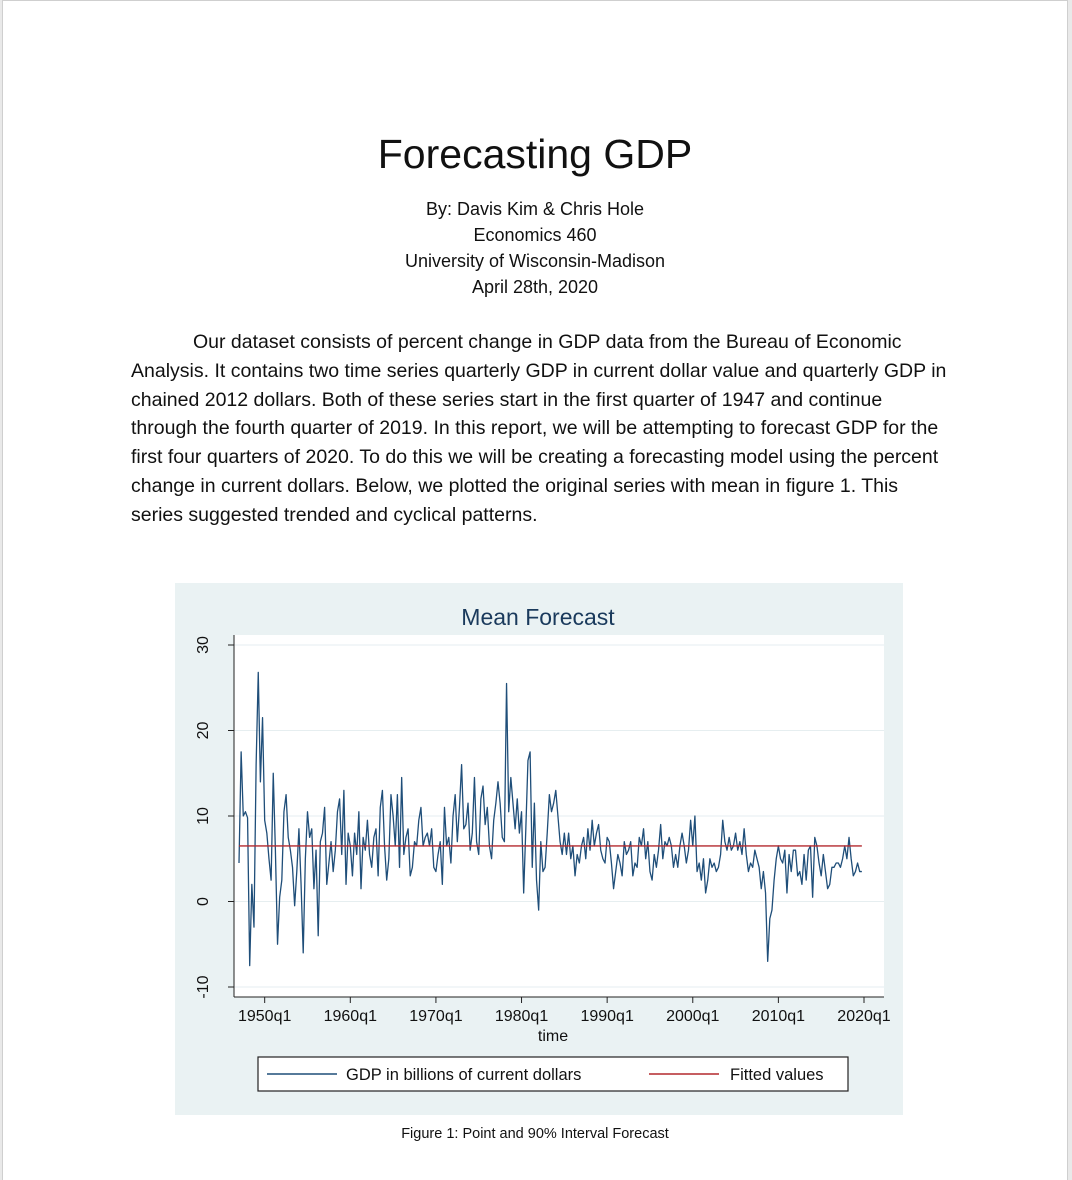 The height and width of the screenshot is (1180, 1072). Describe the element at coordinates (203, 645) in the screenshot. I see `y-tick-label: 30` at that location.